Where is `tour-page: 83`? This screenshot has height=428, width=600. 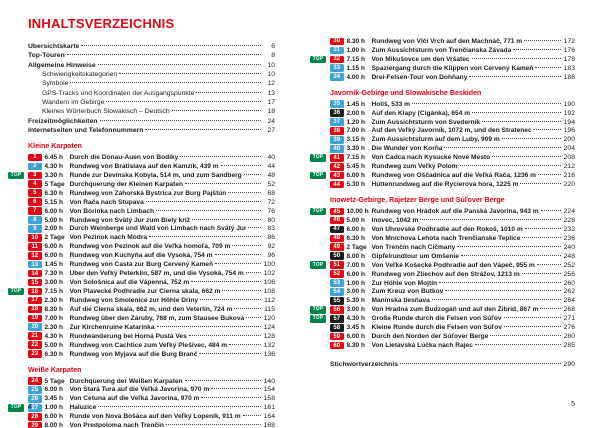
tour-page: 83 is located at coordinates (271, 229).